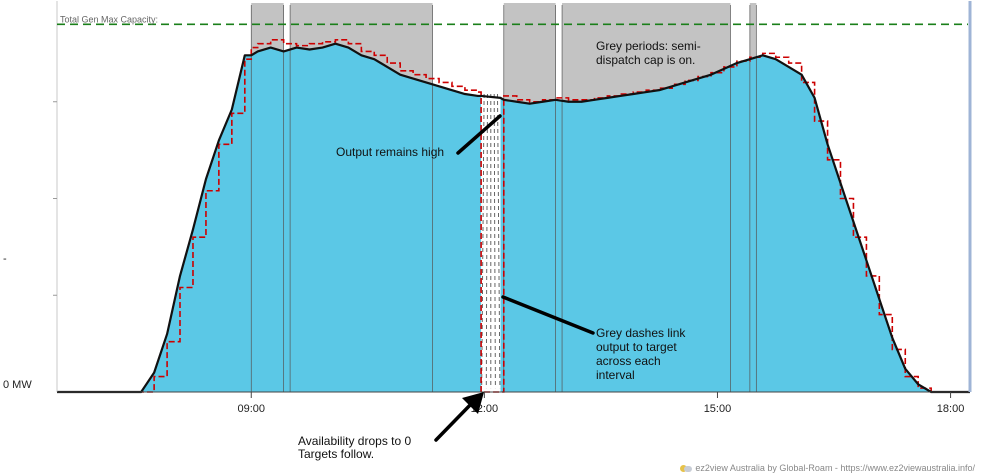 This screenshot has width=981, height=476. What do you see at coordinates (628, 361) in the screenshot?
I see `annotation-line: across each` at bounding box center [628, 361].